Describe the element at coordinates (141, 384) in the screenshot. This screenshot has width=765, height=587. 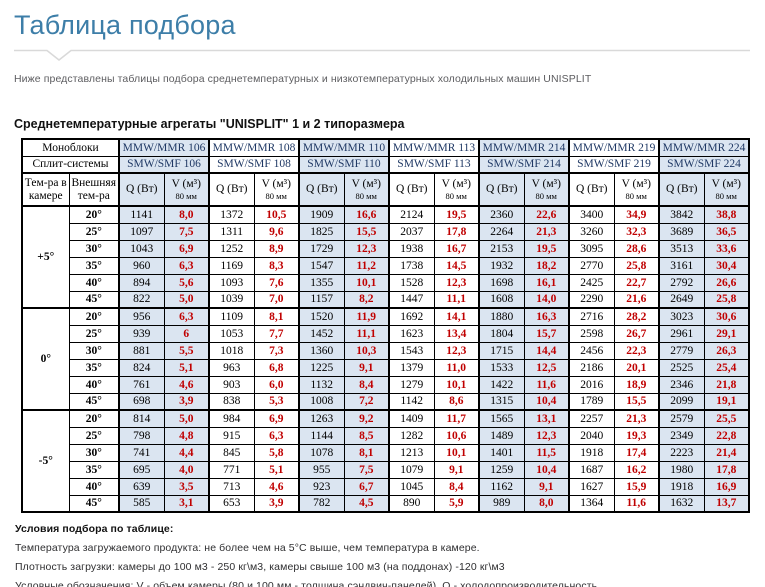
I see `q-value-cell: 761` at that location.